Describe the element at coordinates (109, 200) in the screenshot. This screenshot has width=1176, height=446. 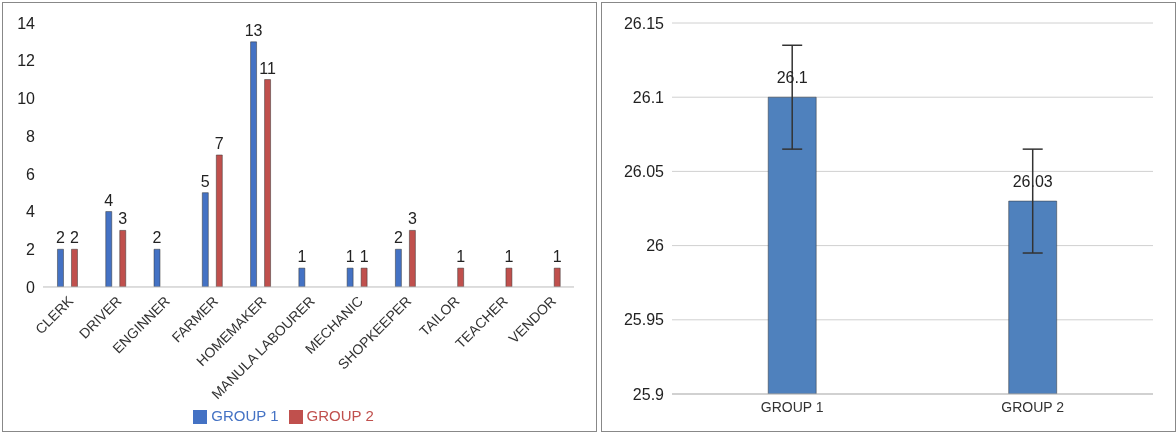
I see `data-label: 4` at that location.